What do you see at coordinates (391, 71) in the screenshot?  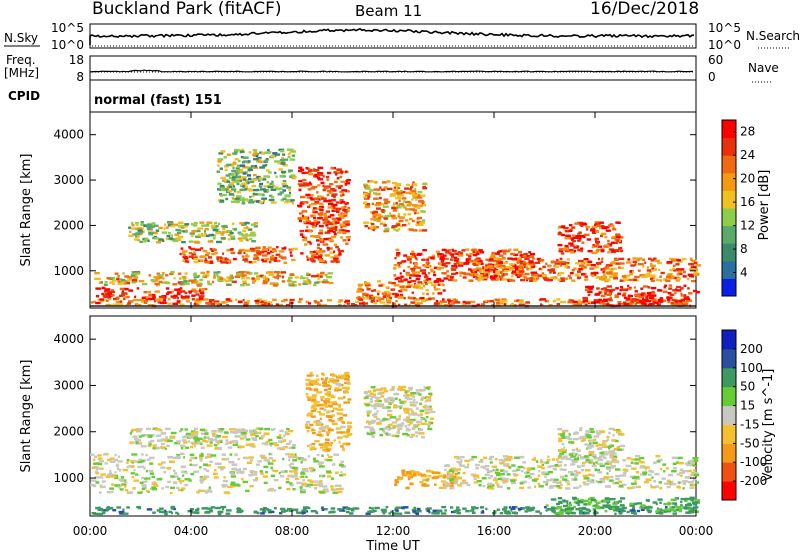 I see `freq-trace` at bounding box center [391, 71].